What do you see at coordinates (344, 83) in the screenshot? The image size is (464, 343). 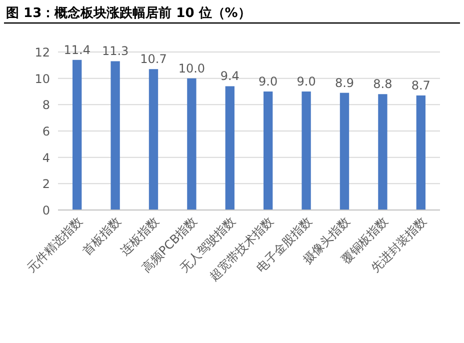 I see `data-label: 8.9` at bounding box center [344, 83].